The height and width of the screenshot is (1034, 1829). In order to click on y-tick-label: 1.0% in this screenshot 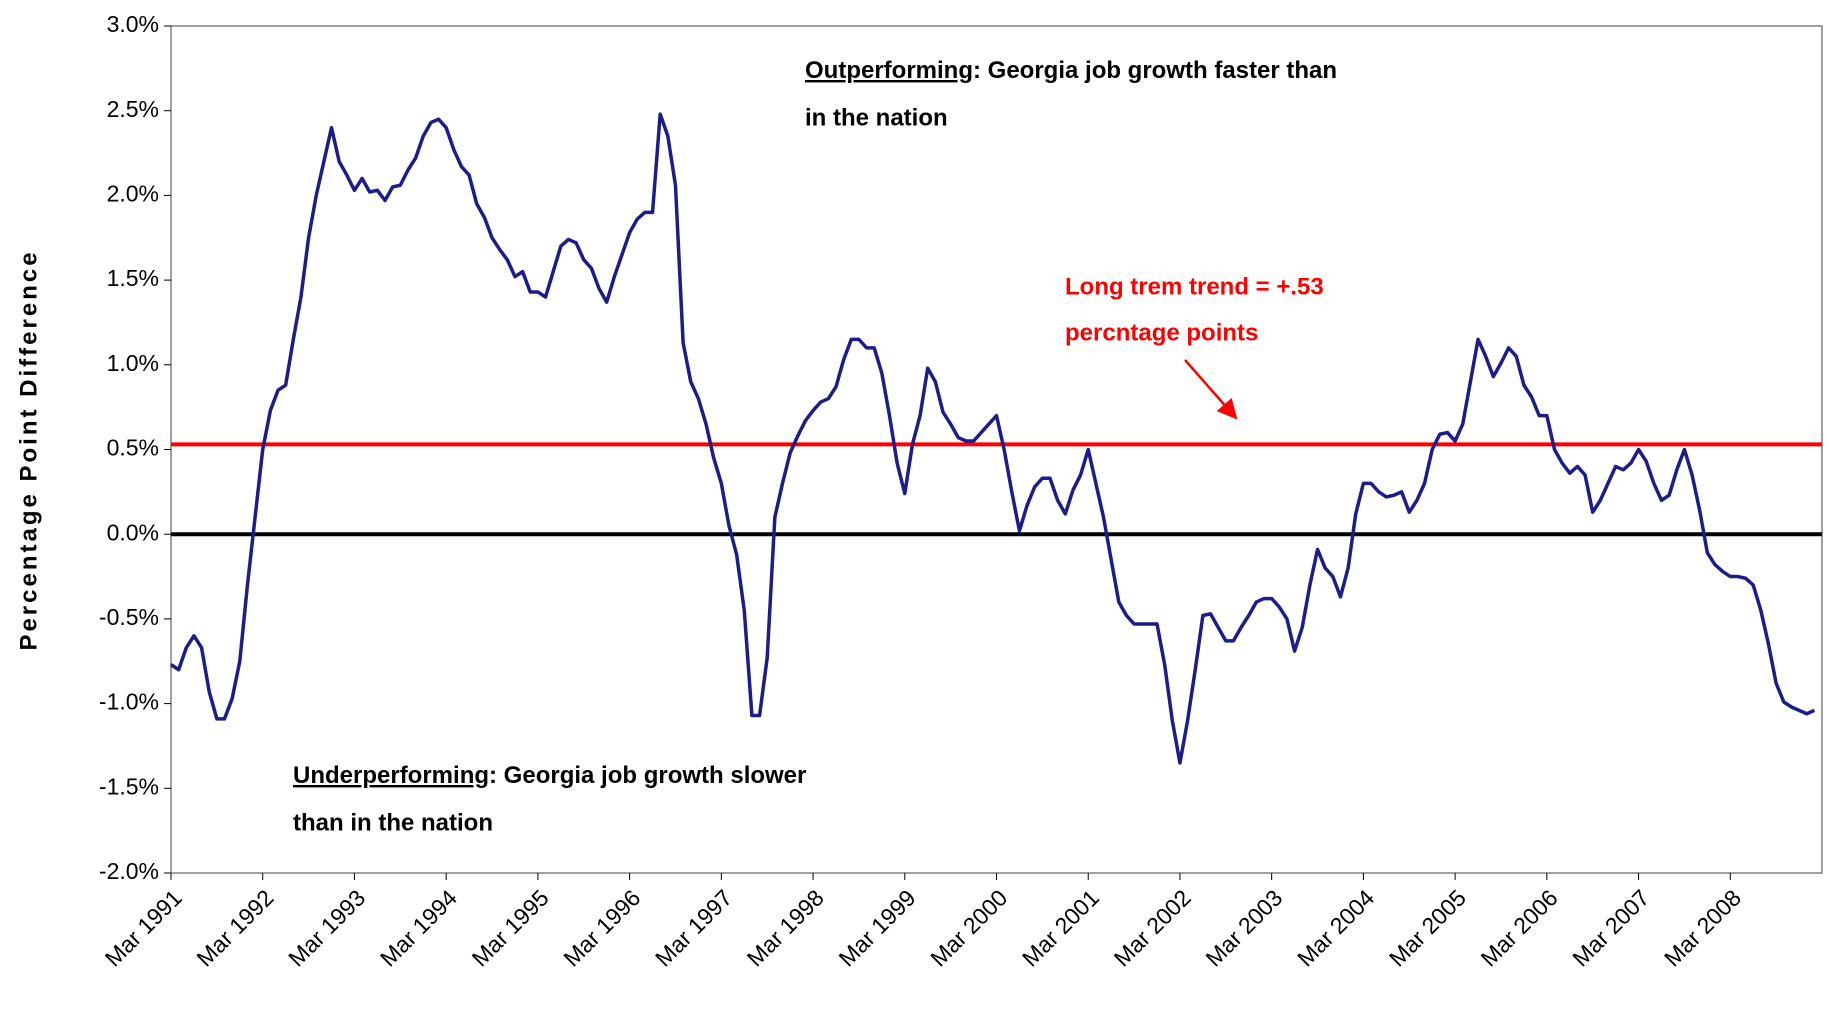, I will do `click(133, 363)`.